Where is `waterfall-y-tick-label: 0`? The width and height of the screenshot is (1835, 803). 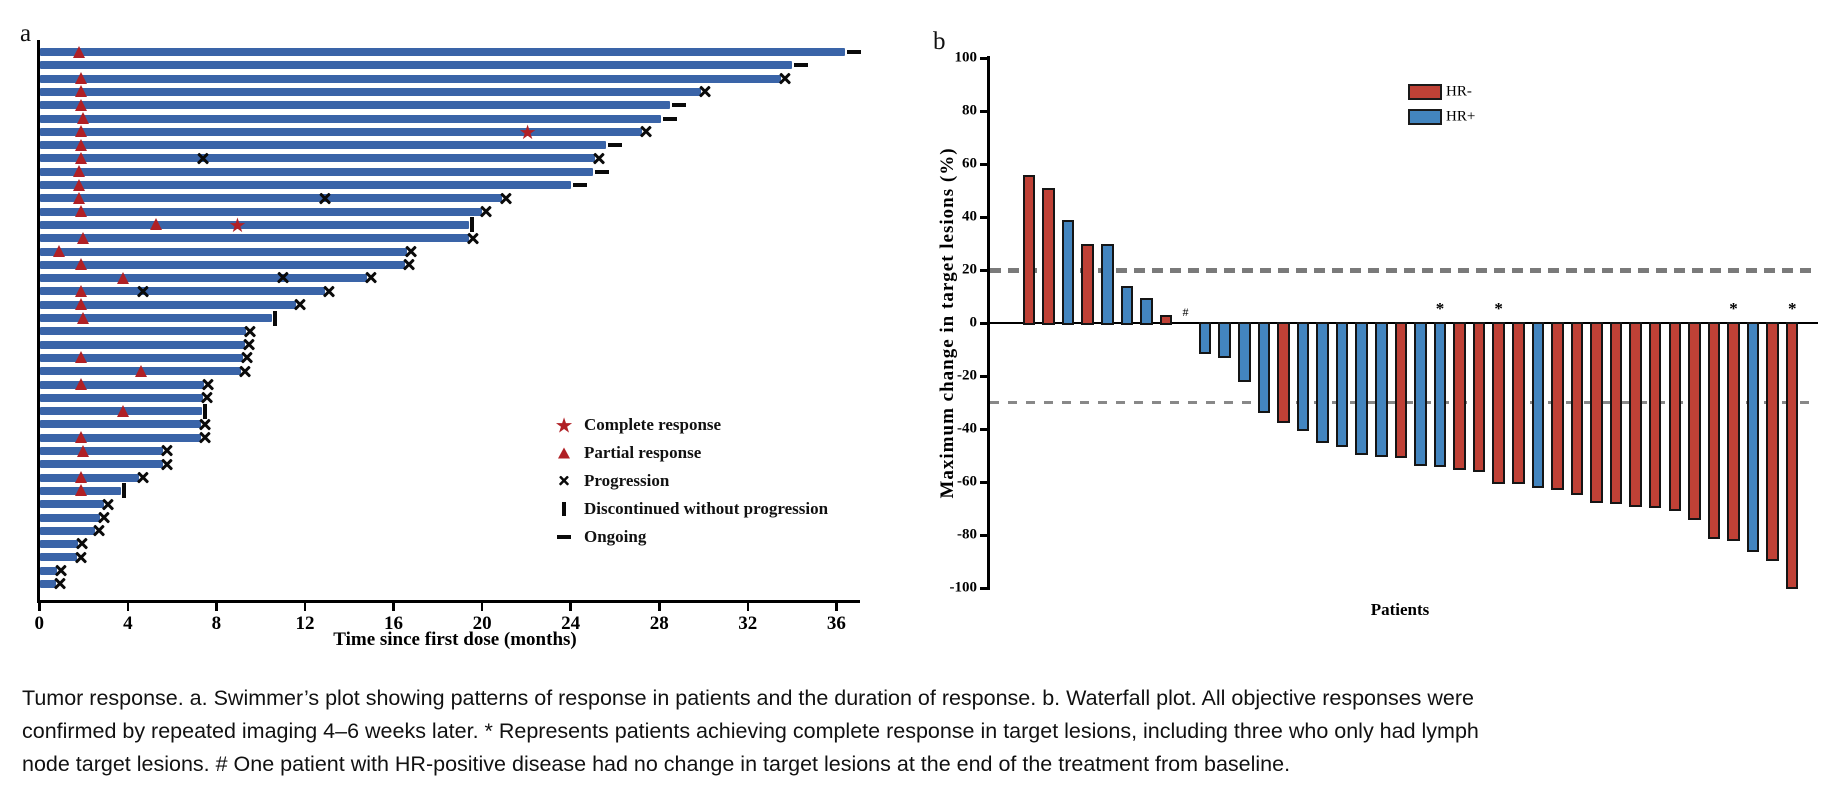
waterfall-y-tick-label: 0 is located at coordinates (973, 322).